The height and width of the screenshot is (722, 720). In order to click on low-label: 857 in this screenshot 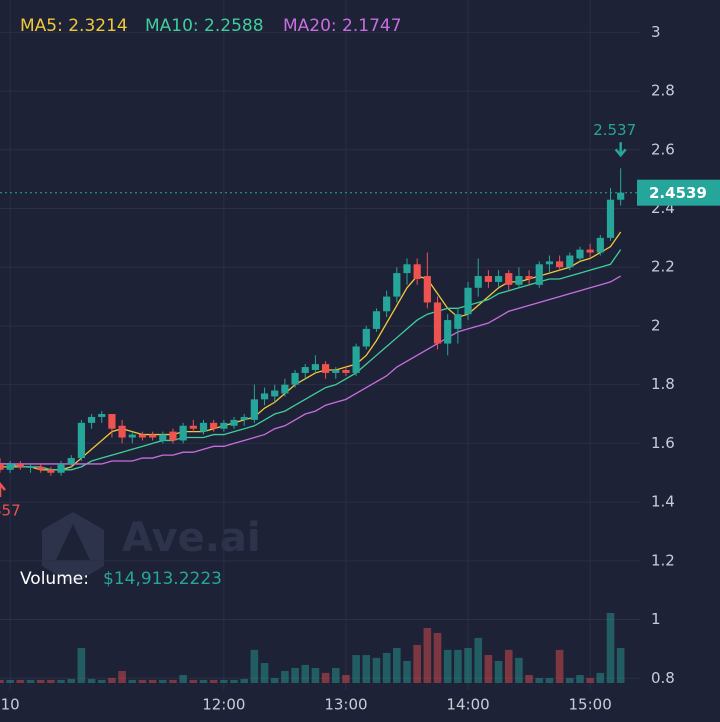, I will do `click(10, 511)`.